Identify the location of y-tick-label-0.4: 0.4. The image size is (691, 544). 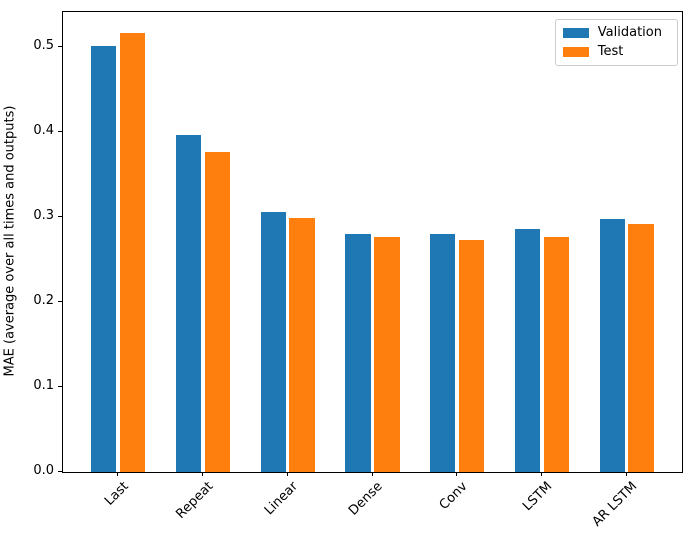
(43, 130).